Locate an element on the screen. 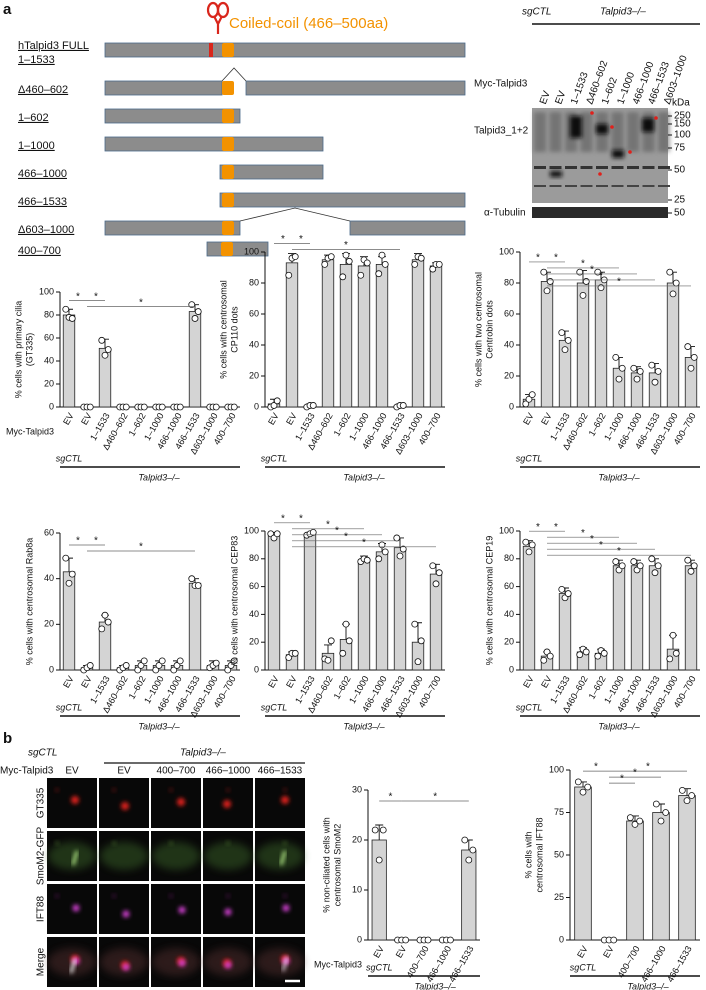 This screenshot has width=706, height=990. kda-label: kDa is located at coordinates (681, 103).